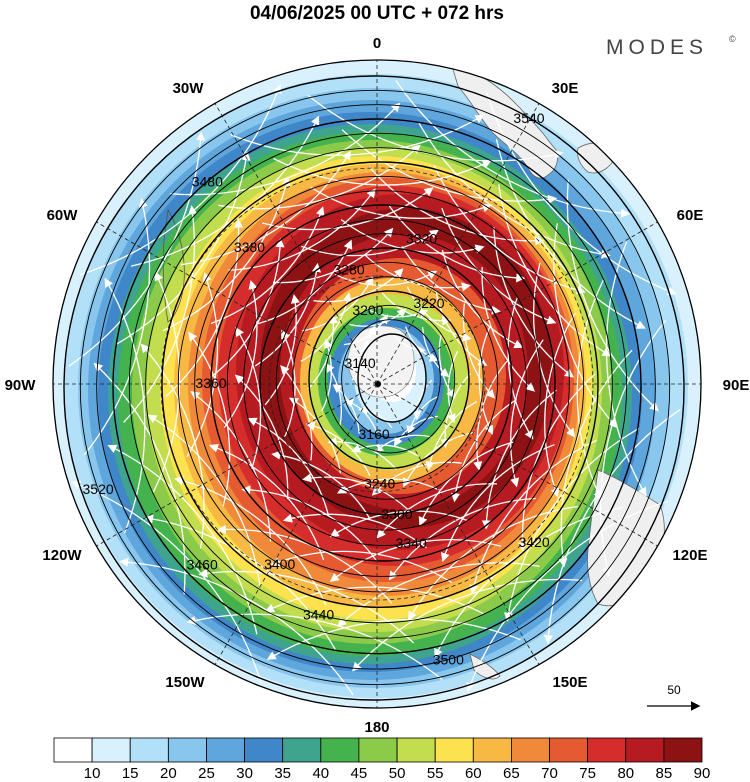 The width and height of the screenshot is (750, 782). What do you see at coordinates (690, 215) in the screenshot?
I see `lon-label-60e: 60E` at bounding box center [690, 215].